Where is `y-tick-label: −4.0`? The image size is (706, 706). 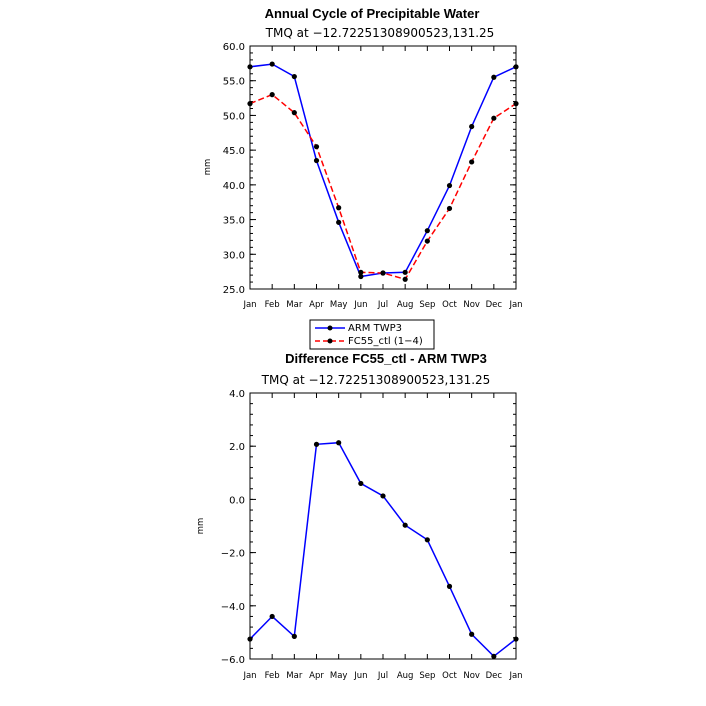 y-tick-label: −4.0 is located at coordinates (233, 607).